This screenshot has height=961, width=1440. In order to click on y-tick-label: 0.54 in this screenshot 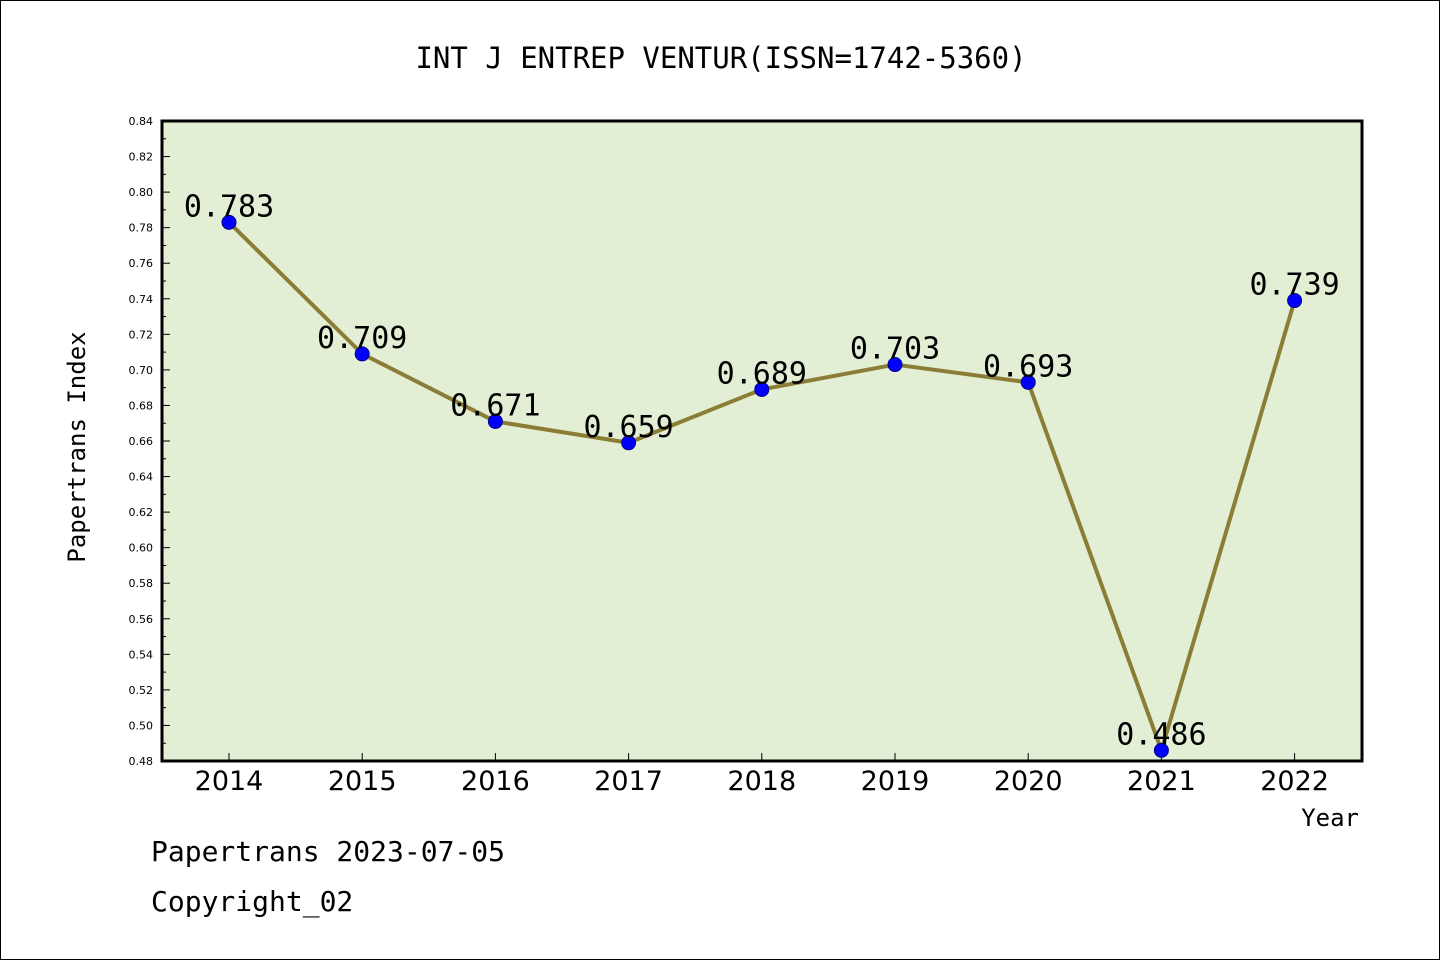, I will do `click(141, 654)`.